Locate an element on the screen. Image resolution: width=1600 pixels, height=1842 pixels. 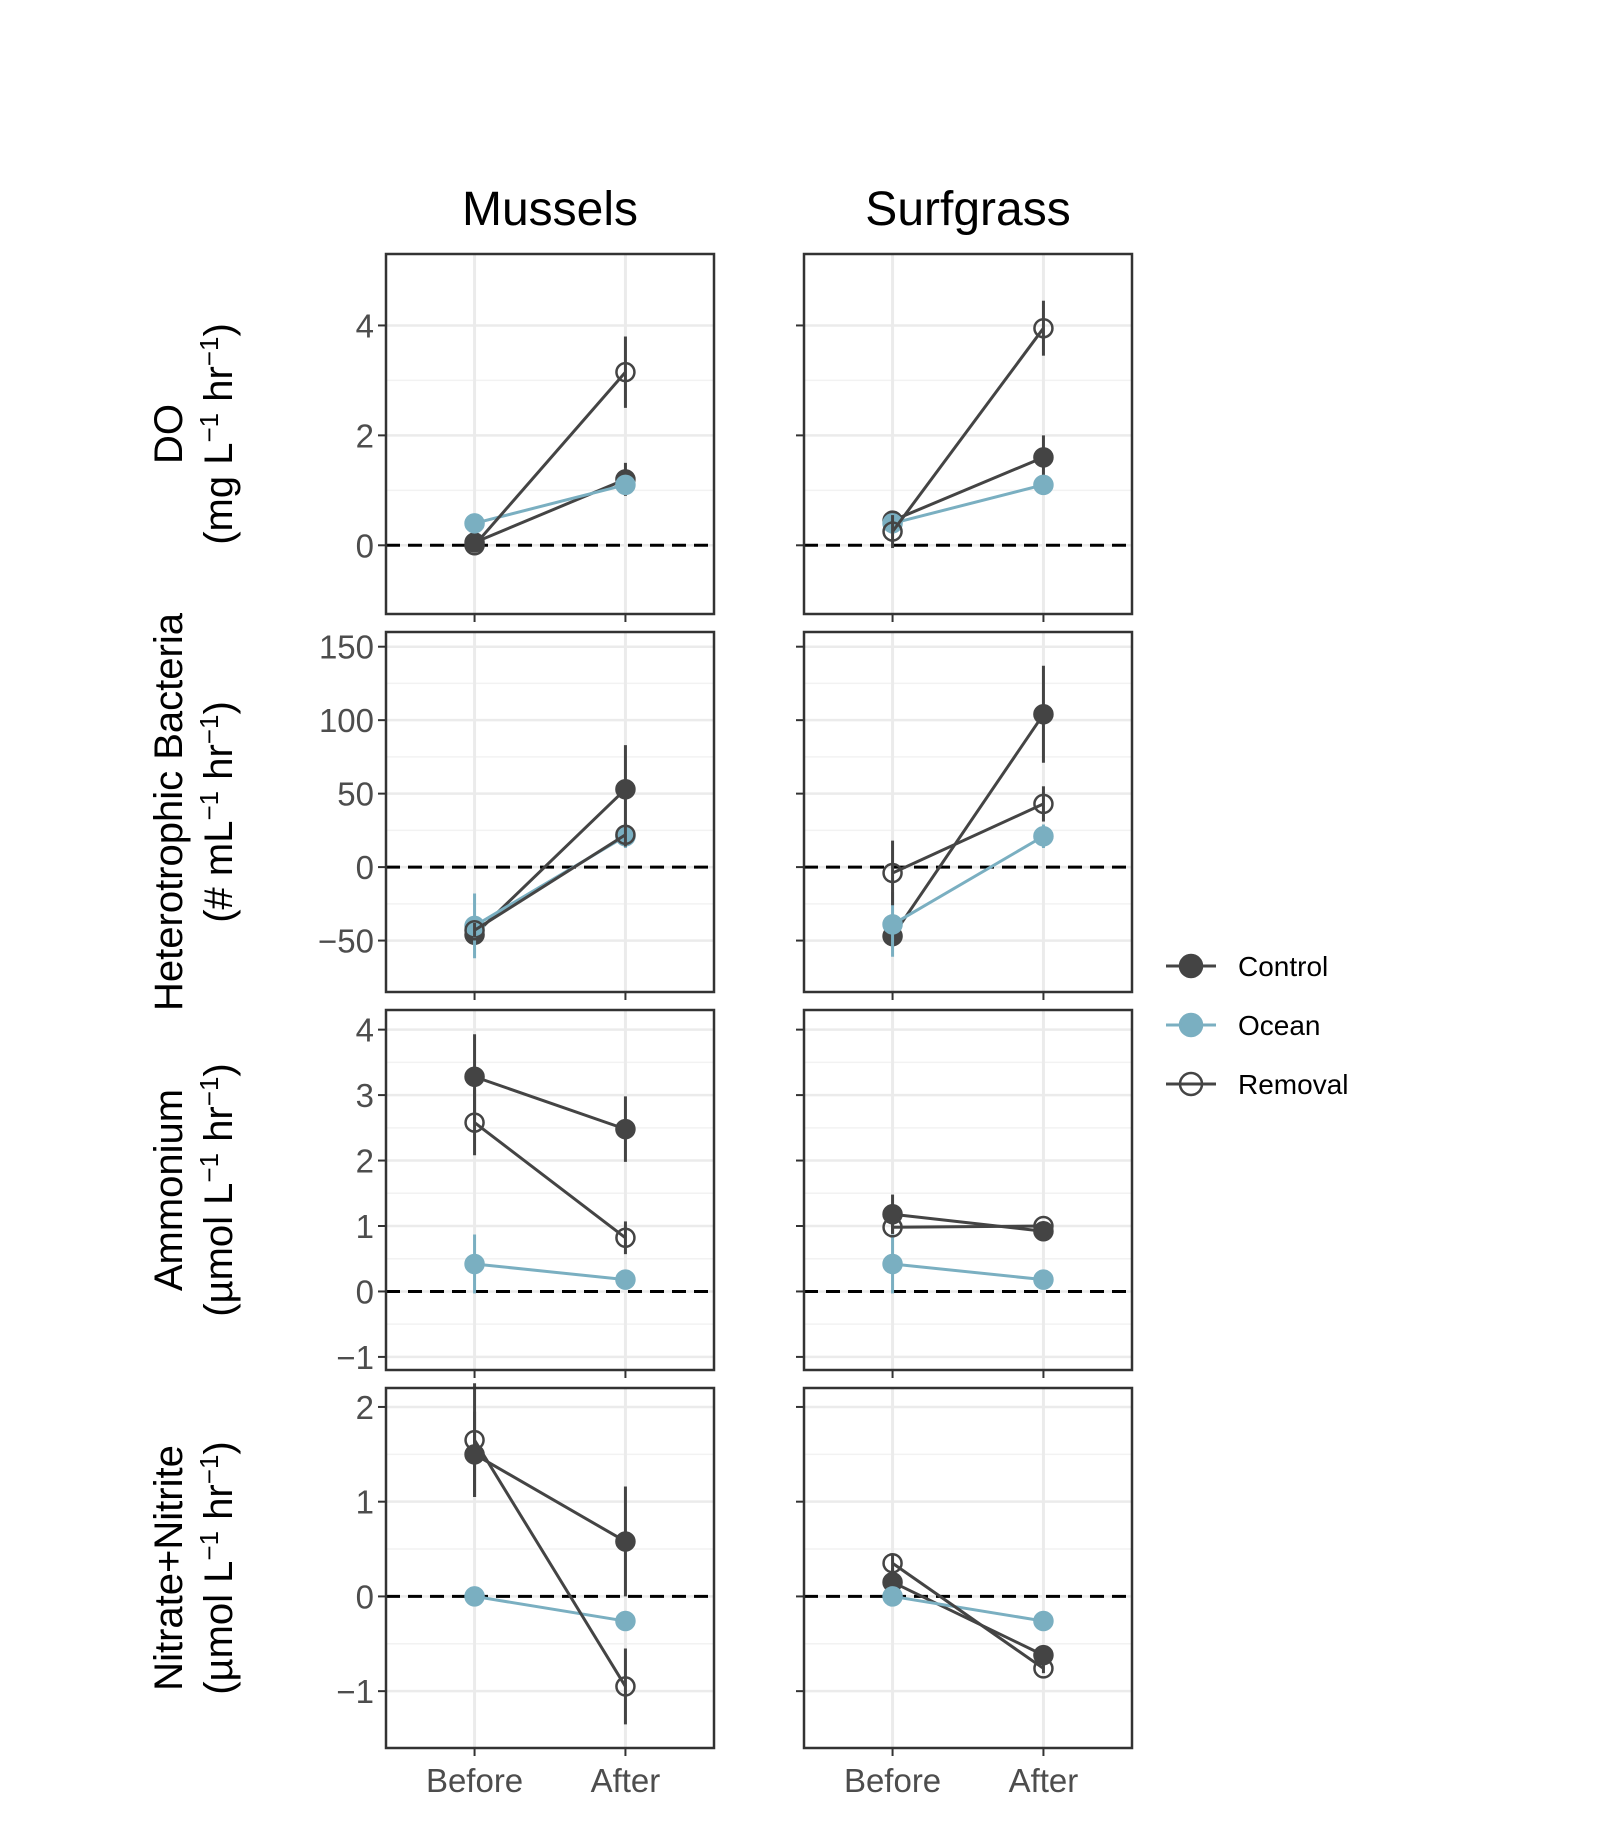
legend: Control Ocean Removal is located at coordinates (1257, 1025).